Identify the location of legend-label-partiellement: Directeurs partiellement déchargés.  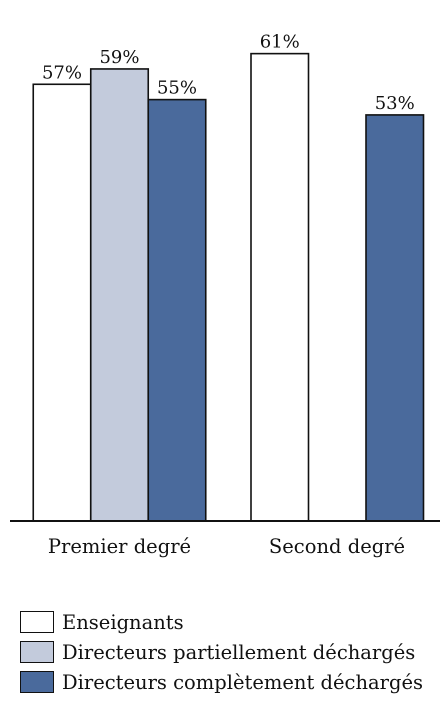
(239, 652).